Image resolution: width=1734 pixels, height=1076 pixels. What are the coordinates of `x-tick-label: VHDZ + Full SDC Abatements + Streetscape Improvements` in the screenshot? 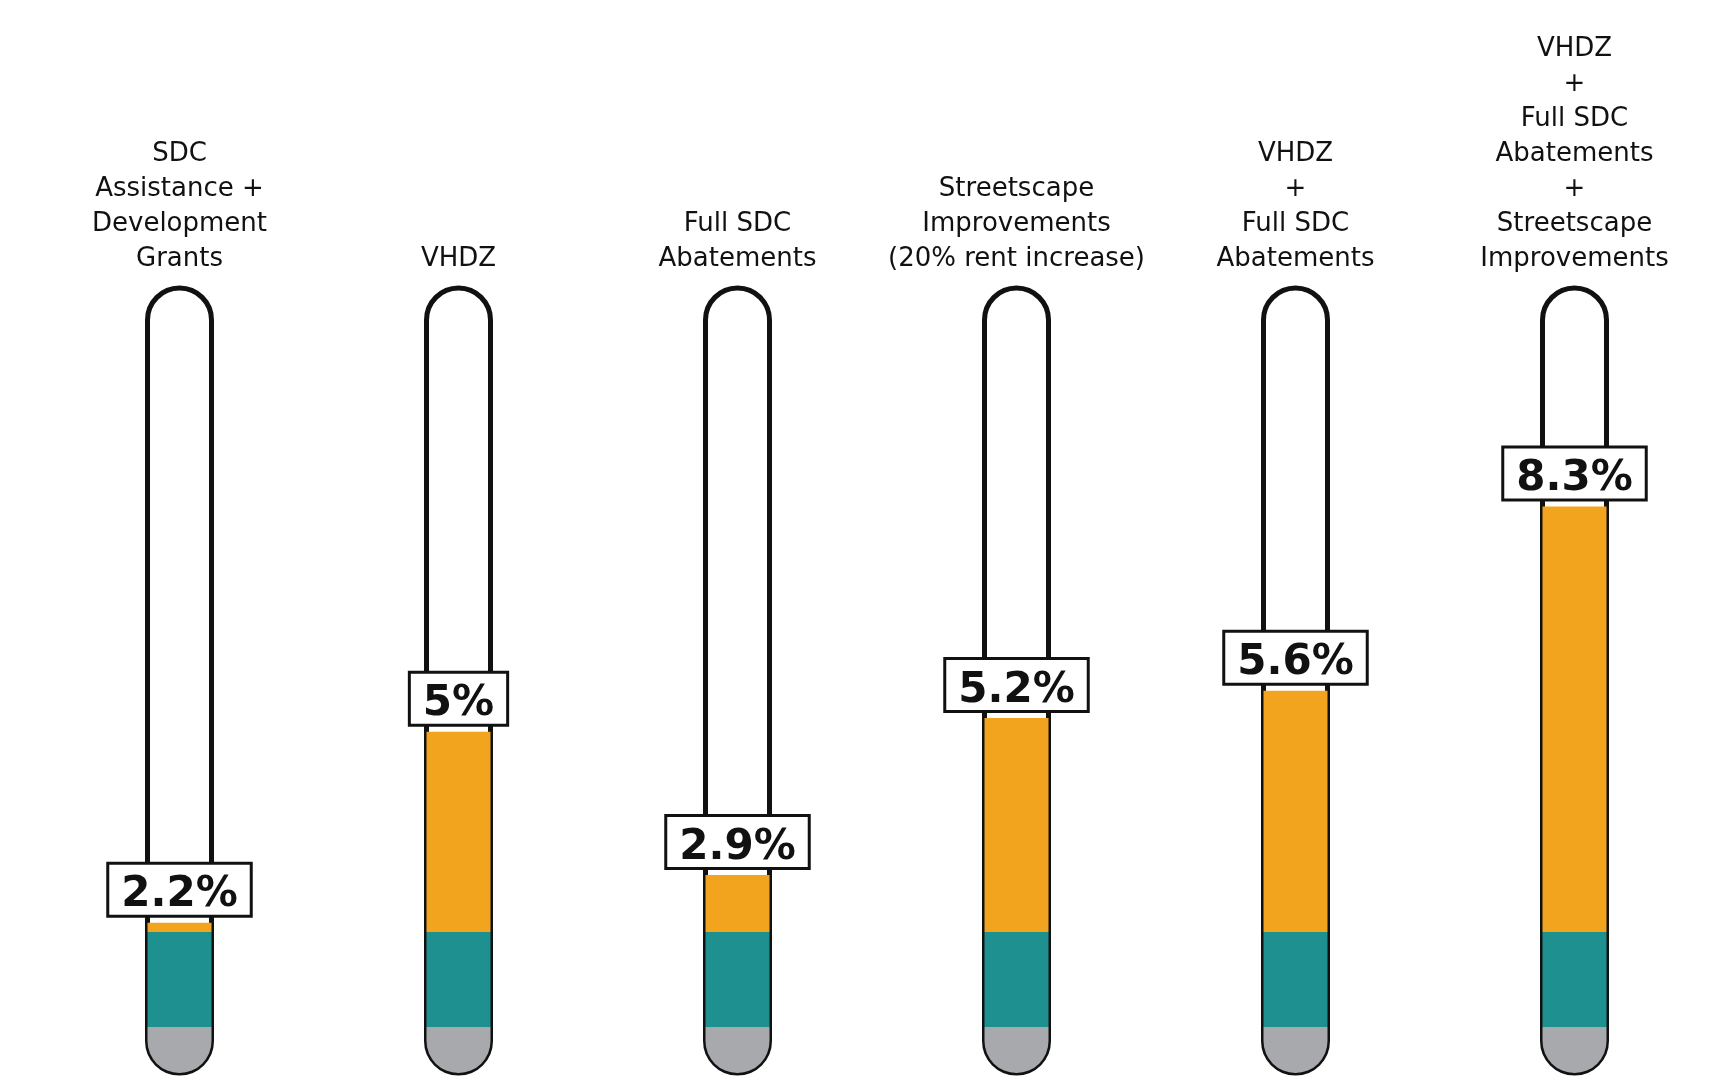 It's located at (1574, 151).